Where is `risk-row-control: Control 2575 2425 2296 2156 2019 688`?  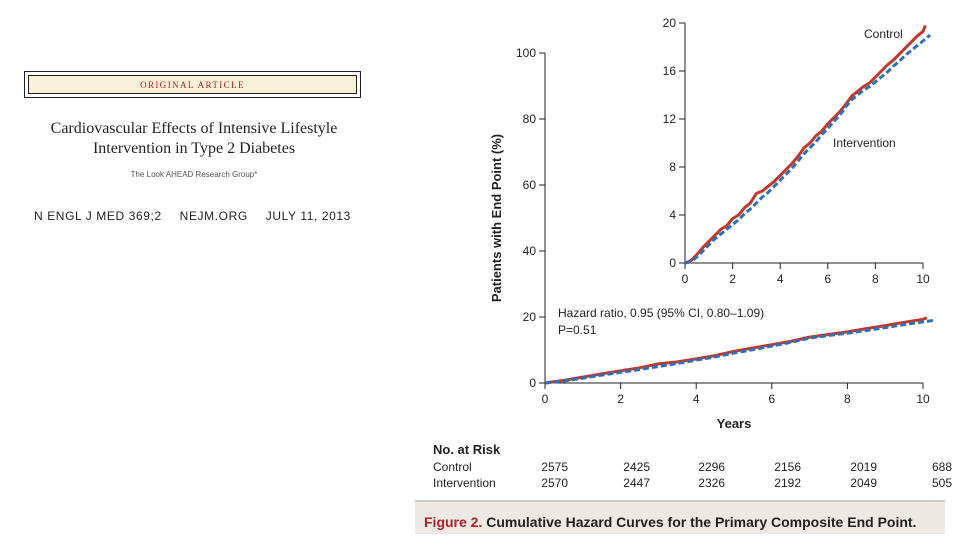
risk-row-control: Control 2575 2425 2296 2156 2019 688 is located at coordinates (693, 468).